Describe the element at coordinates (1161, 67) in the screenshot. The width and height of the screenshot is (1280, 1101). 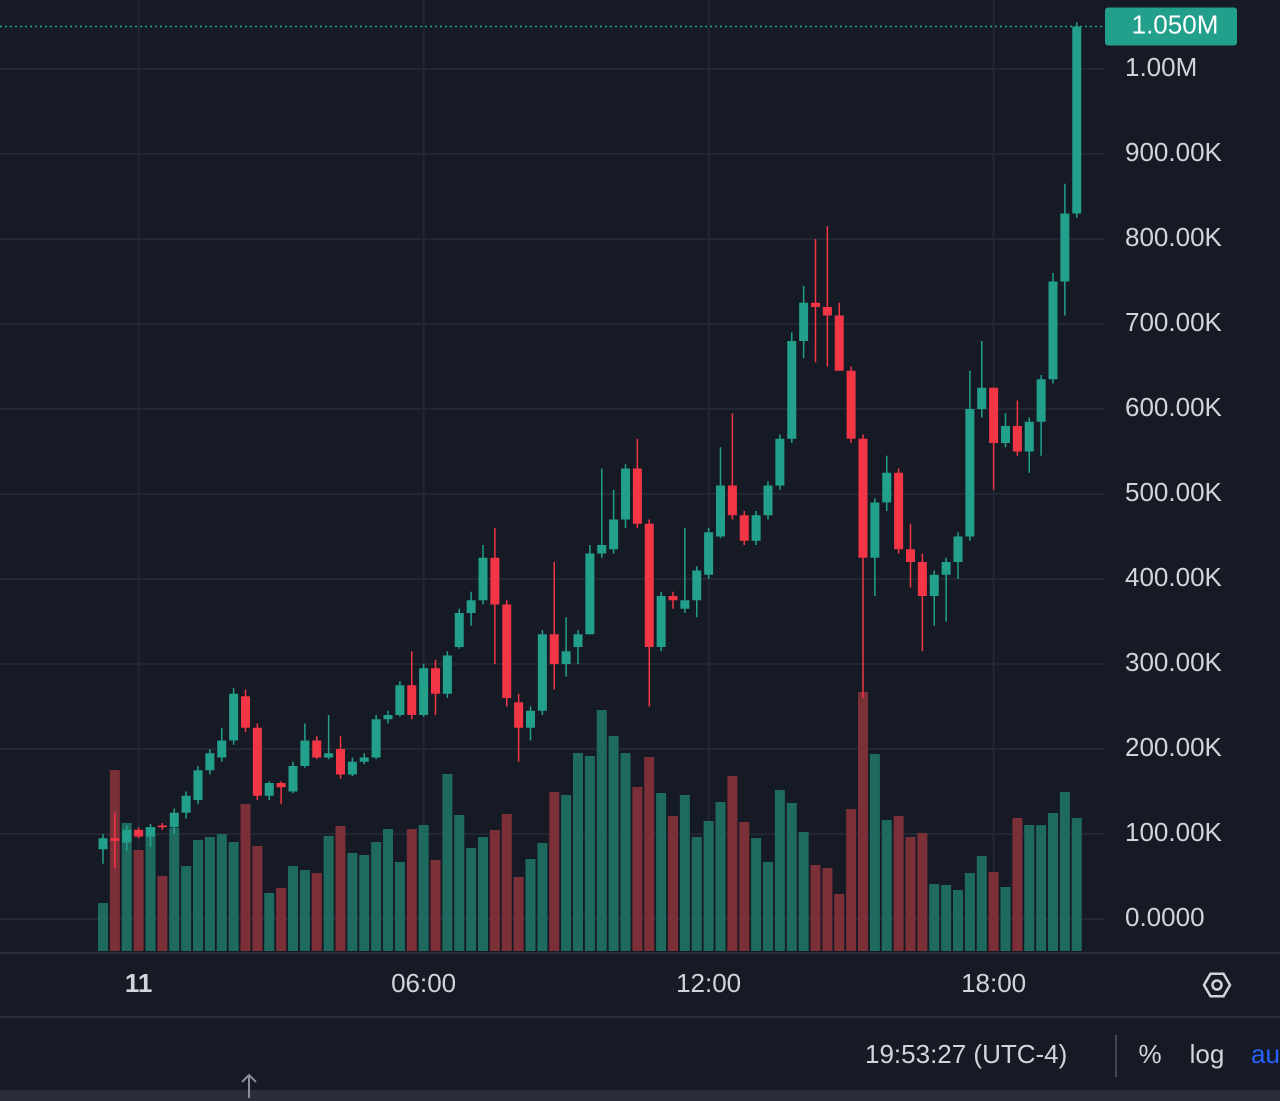
I see `y-tick-label: 1.00M` at that location.